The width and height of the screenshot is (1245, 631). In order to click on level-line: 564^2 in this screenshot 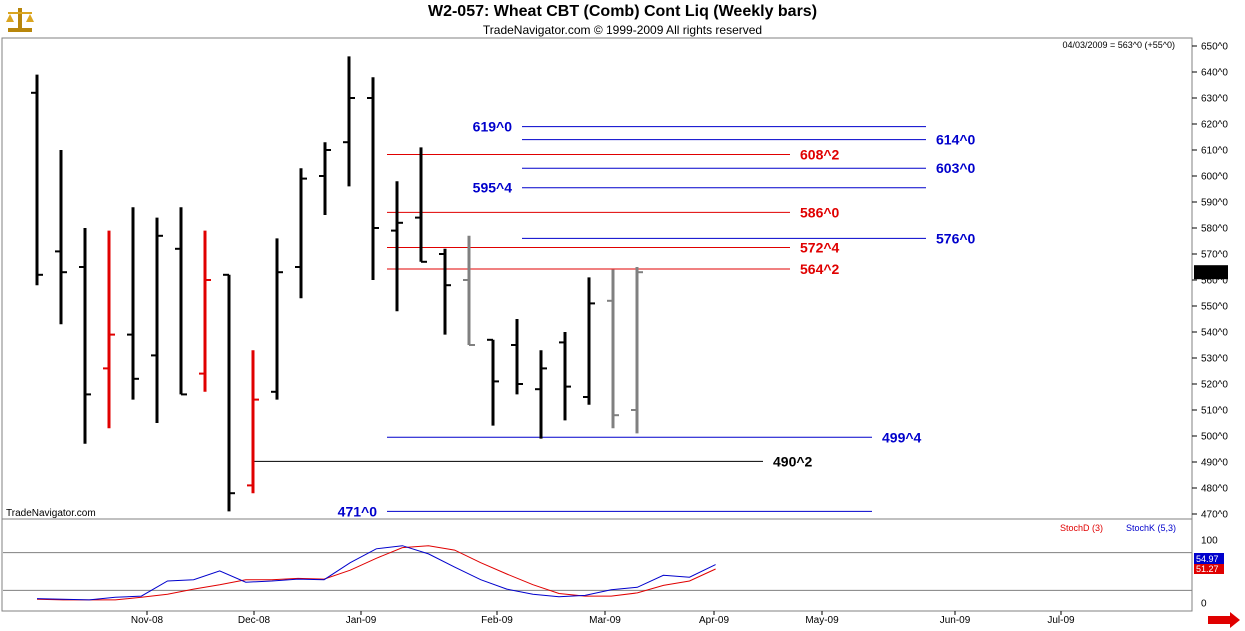, I will do `click(613, 269)`.